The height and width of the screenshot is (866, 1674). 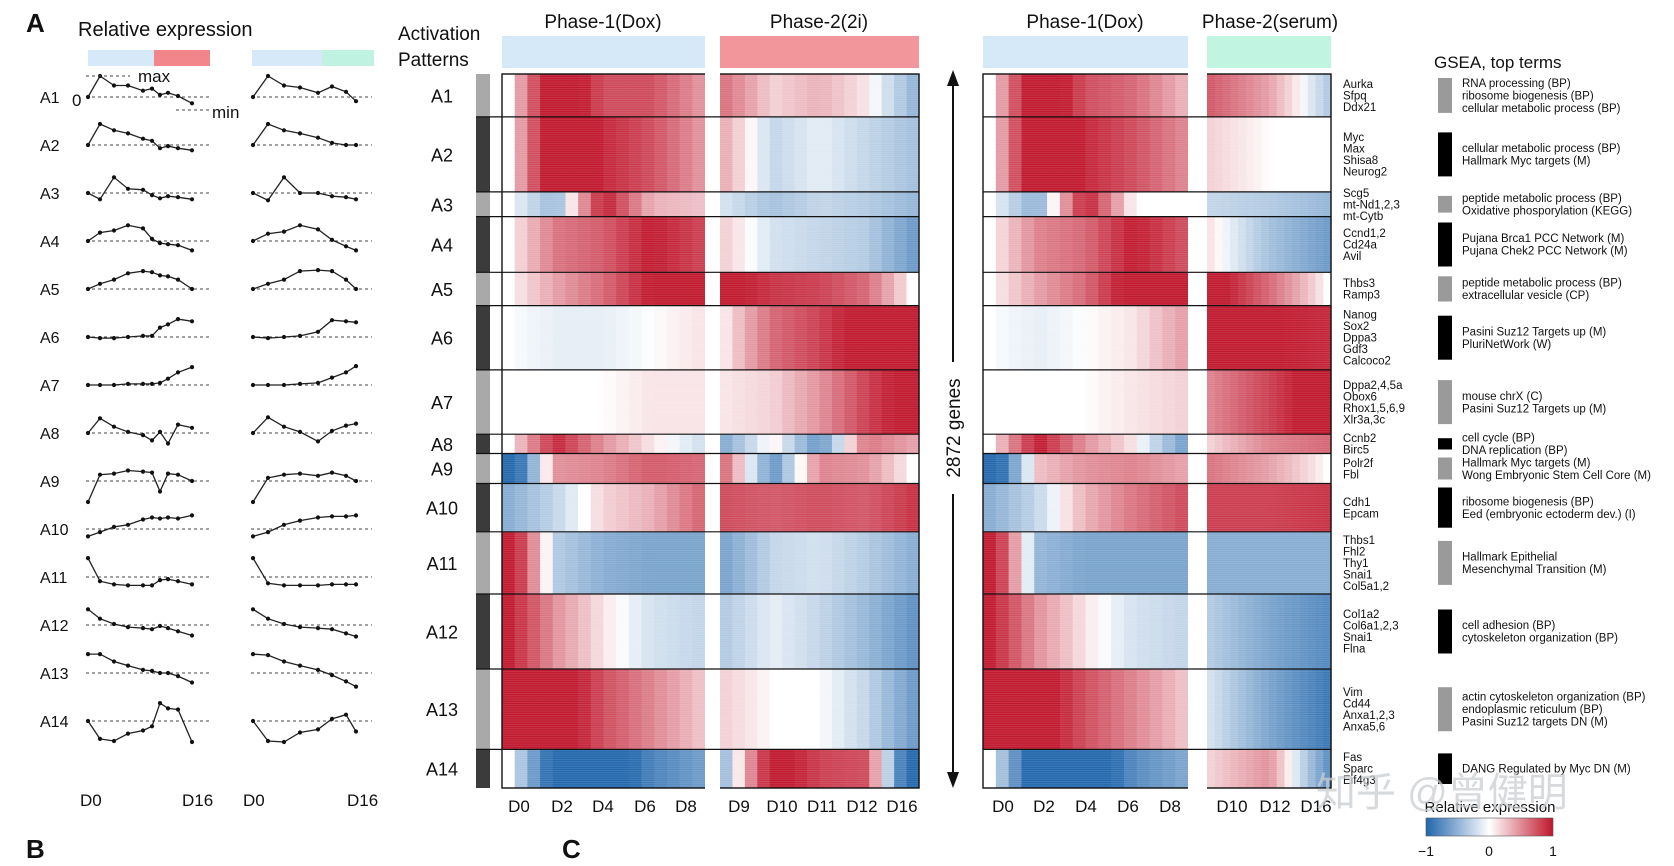 I want to click on gsea-term: Hallmark Myc targets (M), so click(x=1526, y=162).